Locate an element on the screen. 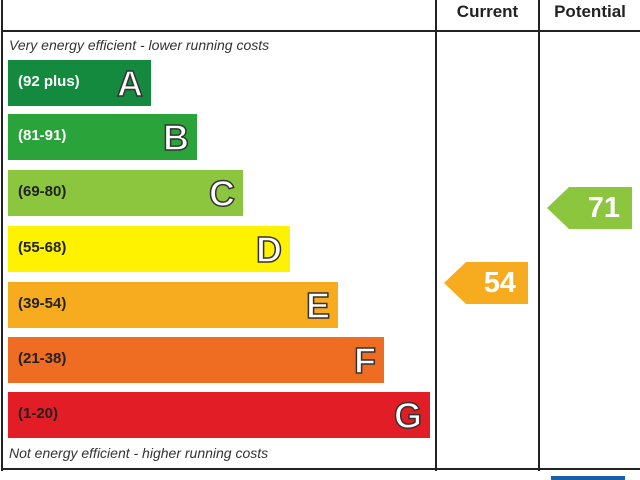 This screenshot has height=480, width=640. header-rule is located at coordinates (320, 31).